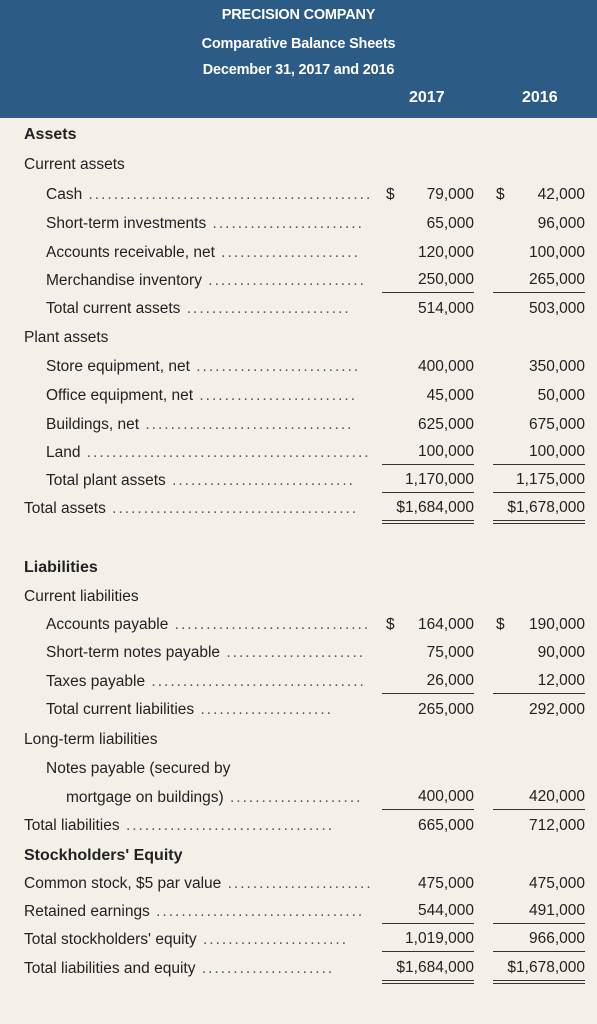 Image resolution: width=597 pixels, height=1024 pixels. Describe the element at coordinates (118, 366) in the screenshot. I see `row-label-text: Store equipment, net` at that location.